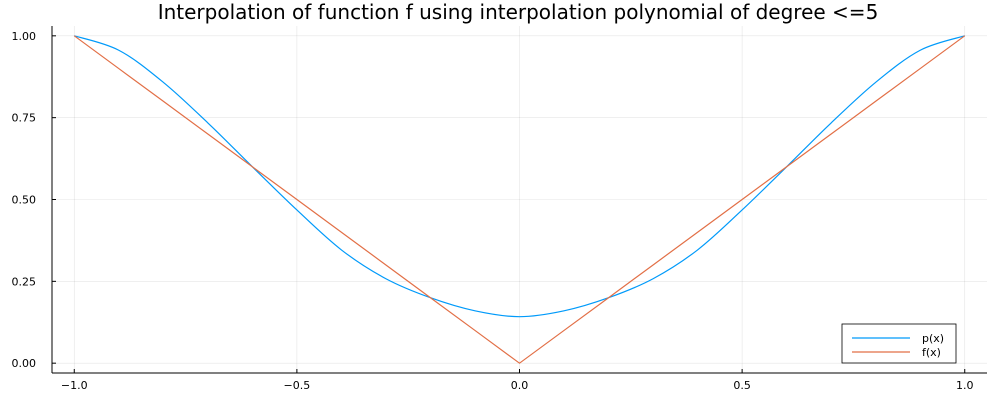 The height and width of the screenshot is (400, 1000). What do you see at coordinates (24, 363) in the screenshot?
I see `y-tick-label: 0.00` at bounding box center [24, 363].